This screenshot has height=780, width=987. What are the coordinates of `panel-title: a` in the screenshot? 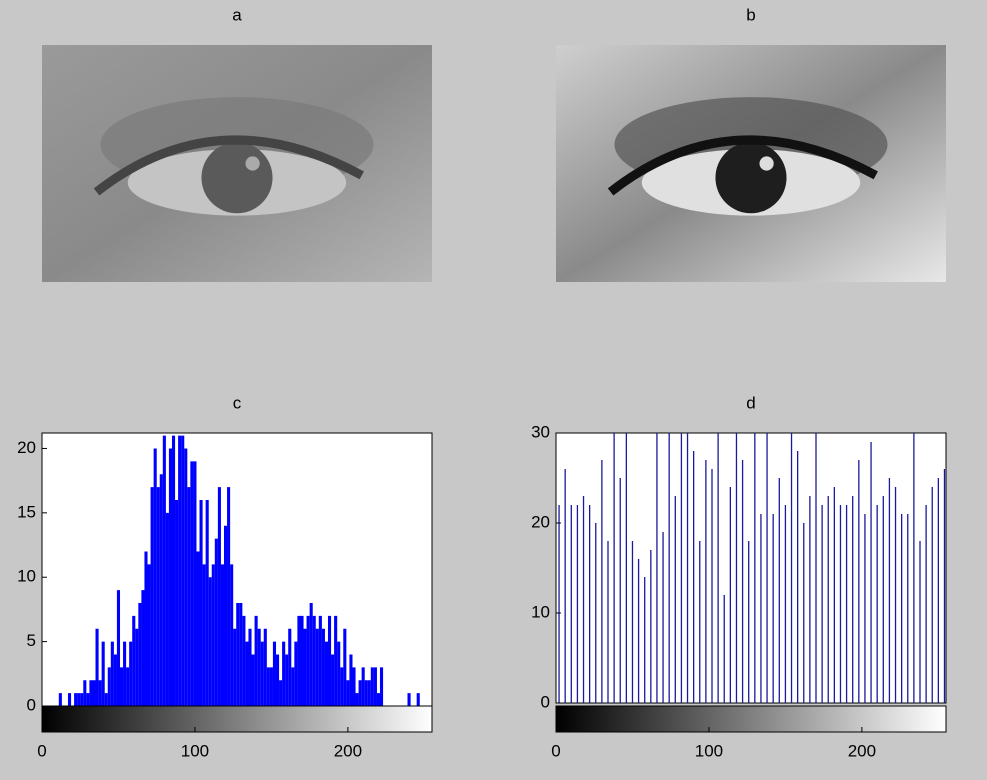 It's located at (237, 14).